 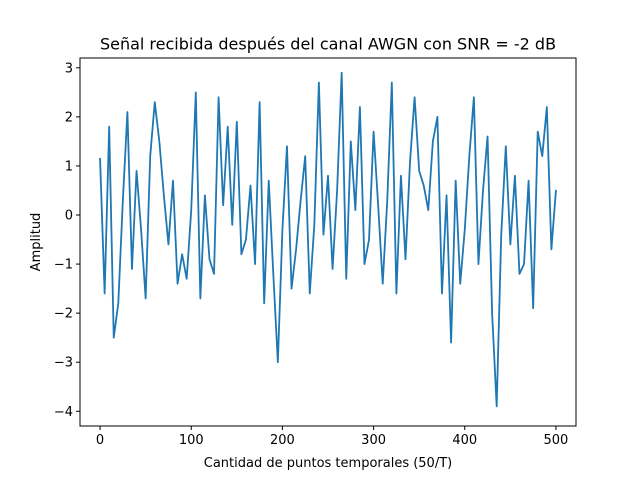 What do you see at coordinates (464, 440) in the screenshot?
I see `x-tick-label: 400` at bounding box center [464, 440].